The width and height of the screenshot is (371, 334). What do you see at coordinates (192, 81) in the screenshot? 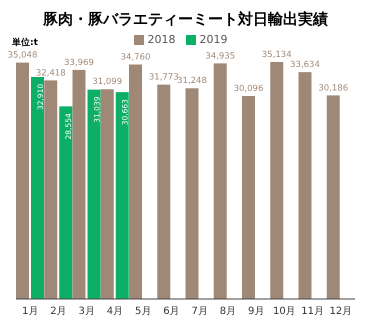
I see `data-label: 31,248` at bounding box center [192, 81].